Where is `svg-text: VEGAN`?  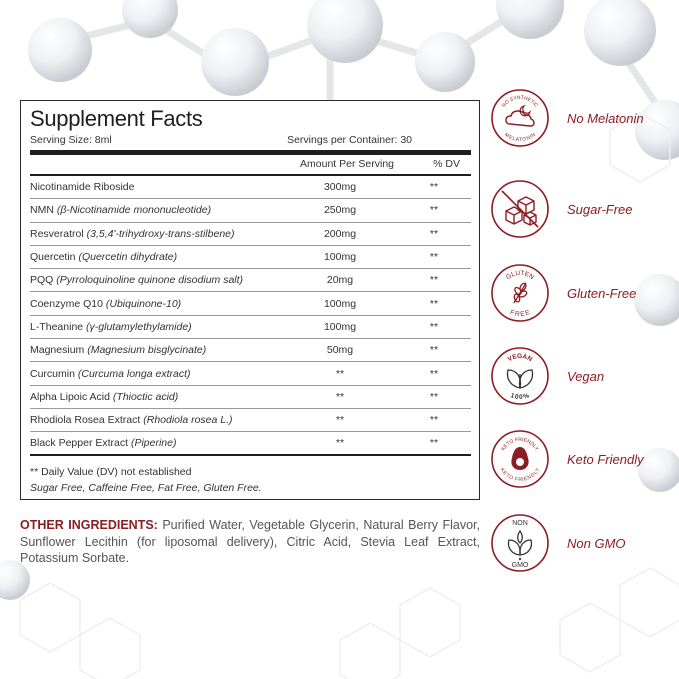
svg-text: VEGAN is located at coordinates (520, 358).